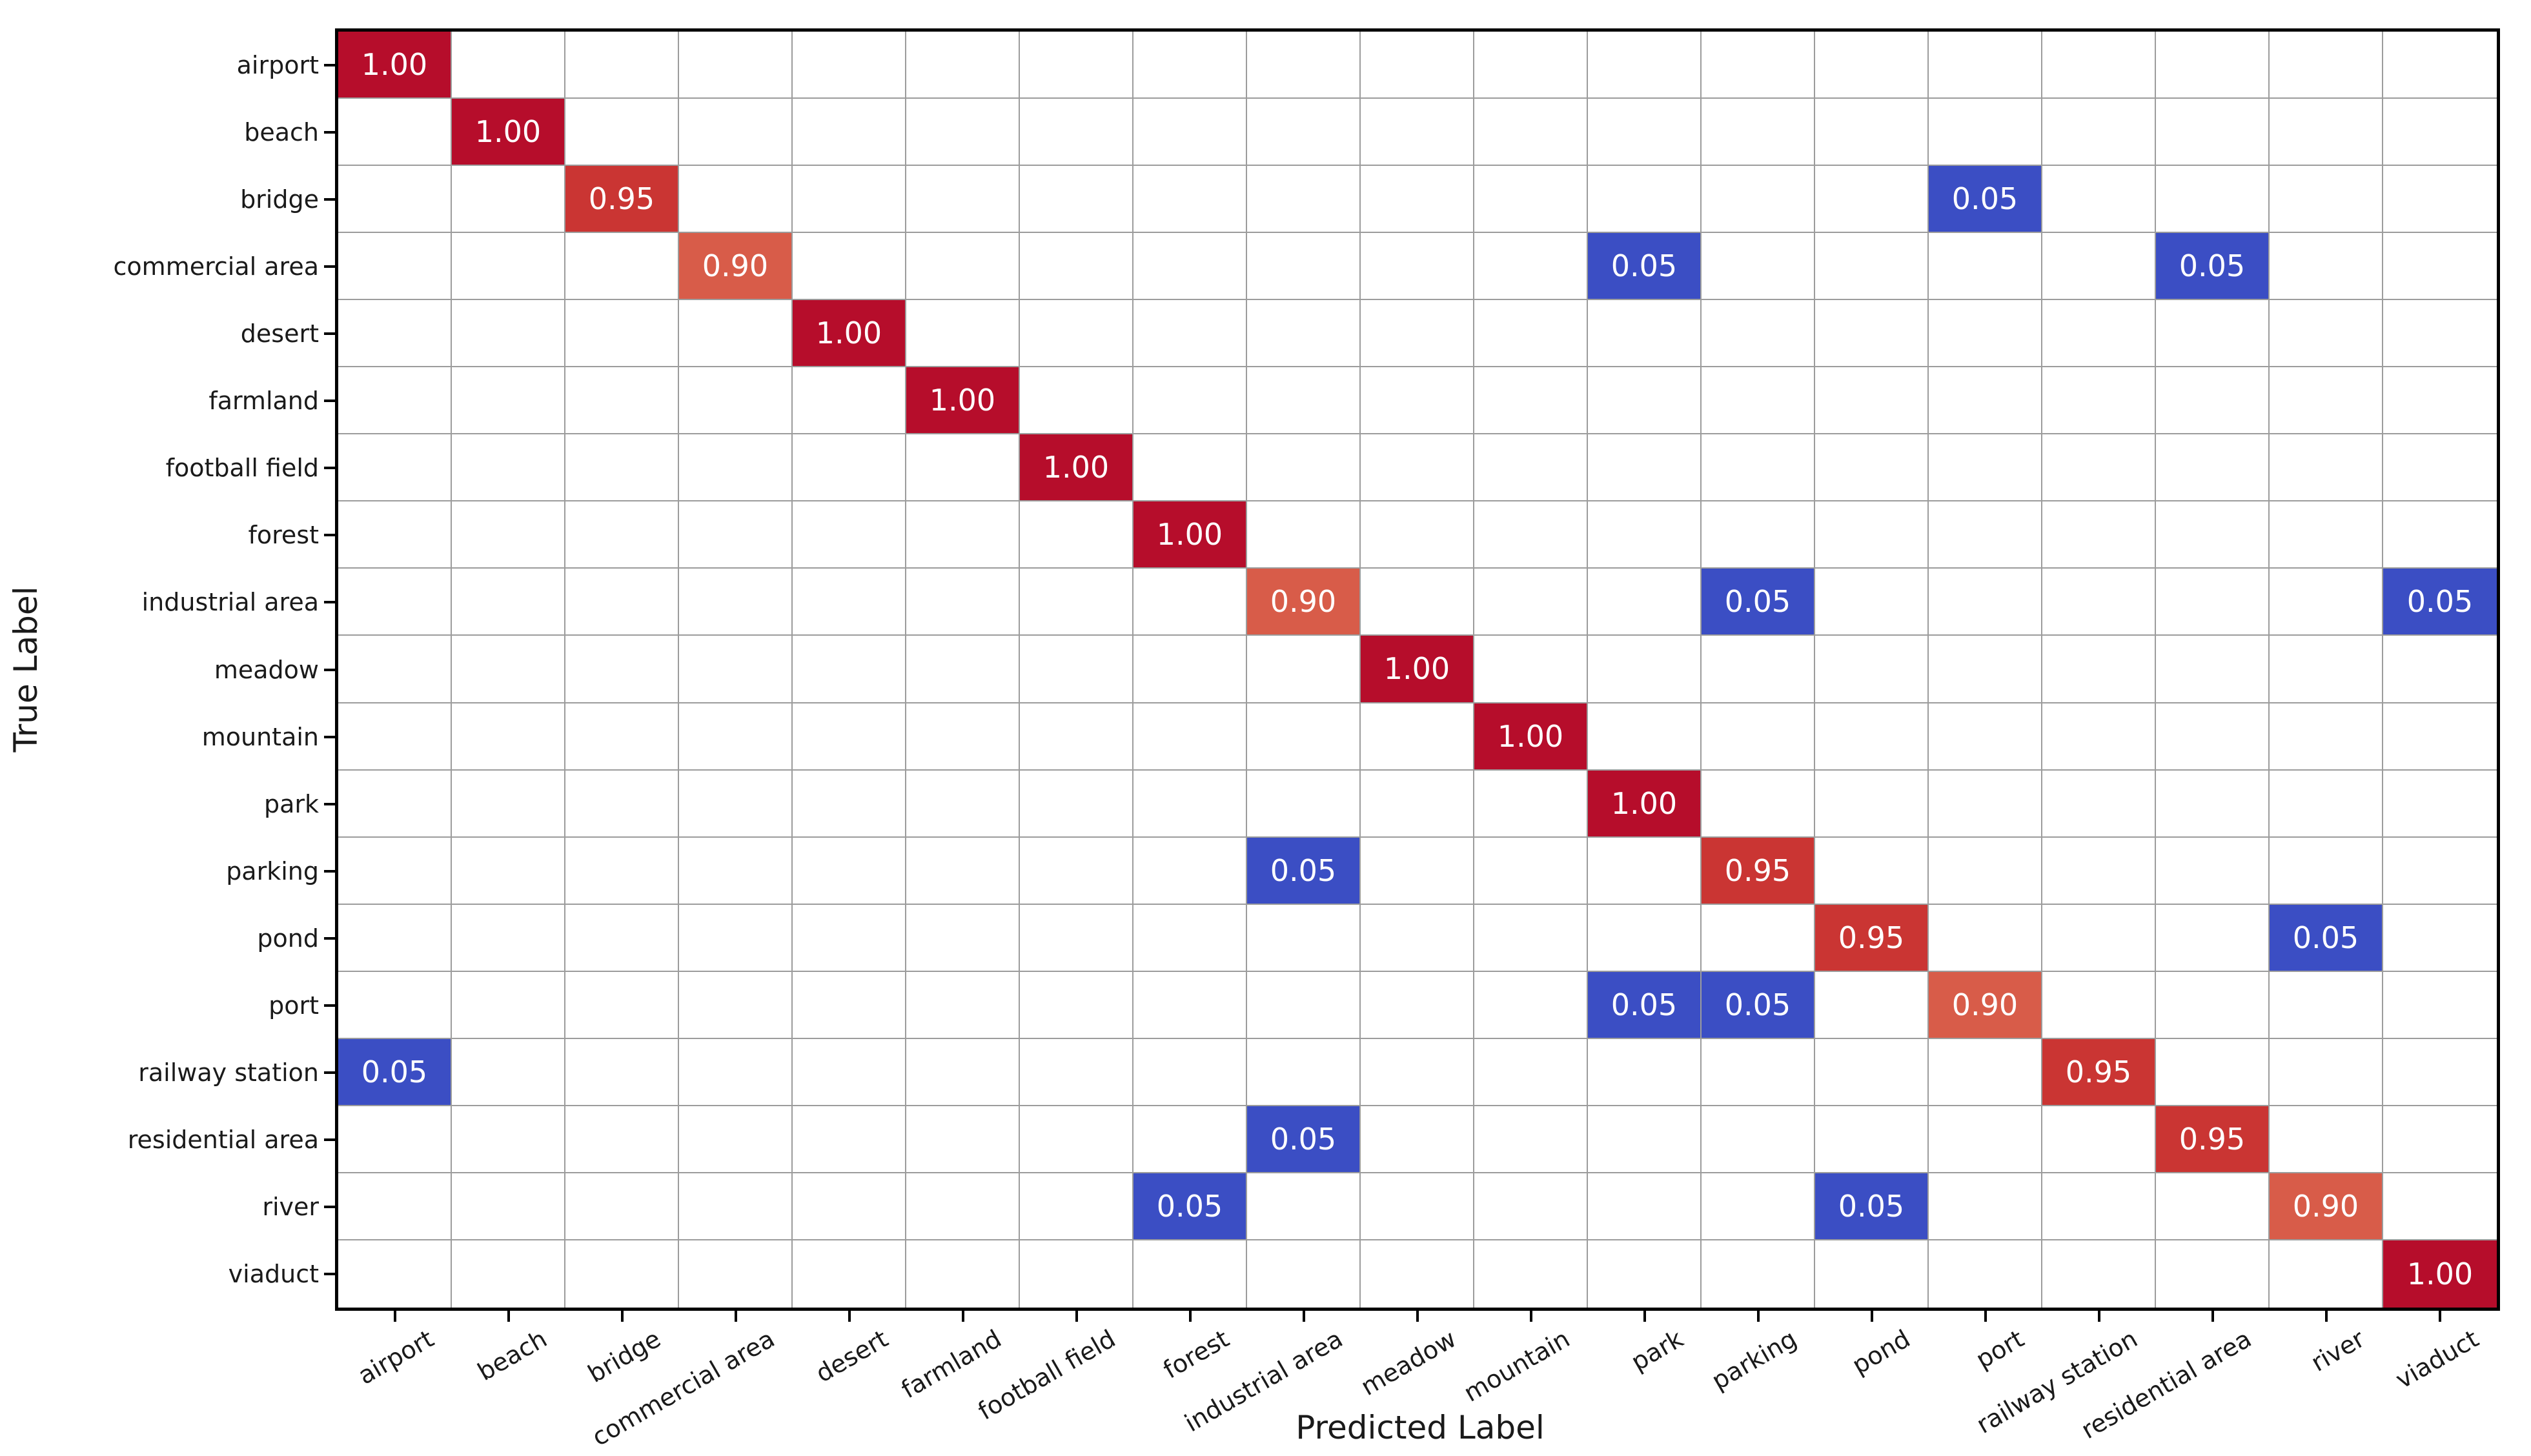 The width and height of the screenshot is (2531, 1456). I want to click on x-tick-label: desert, so click(852, 1356).